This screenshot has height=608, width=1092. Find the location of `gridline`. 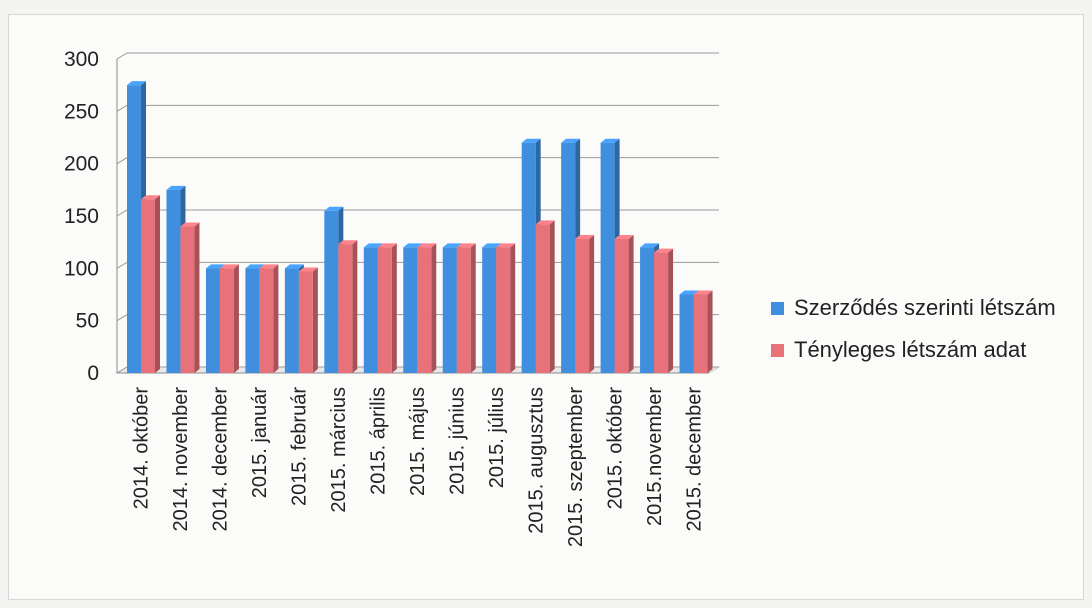

gridline is located at coordinates (417, 56).